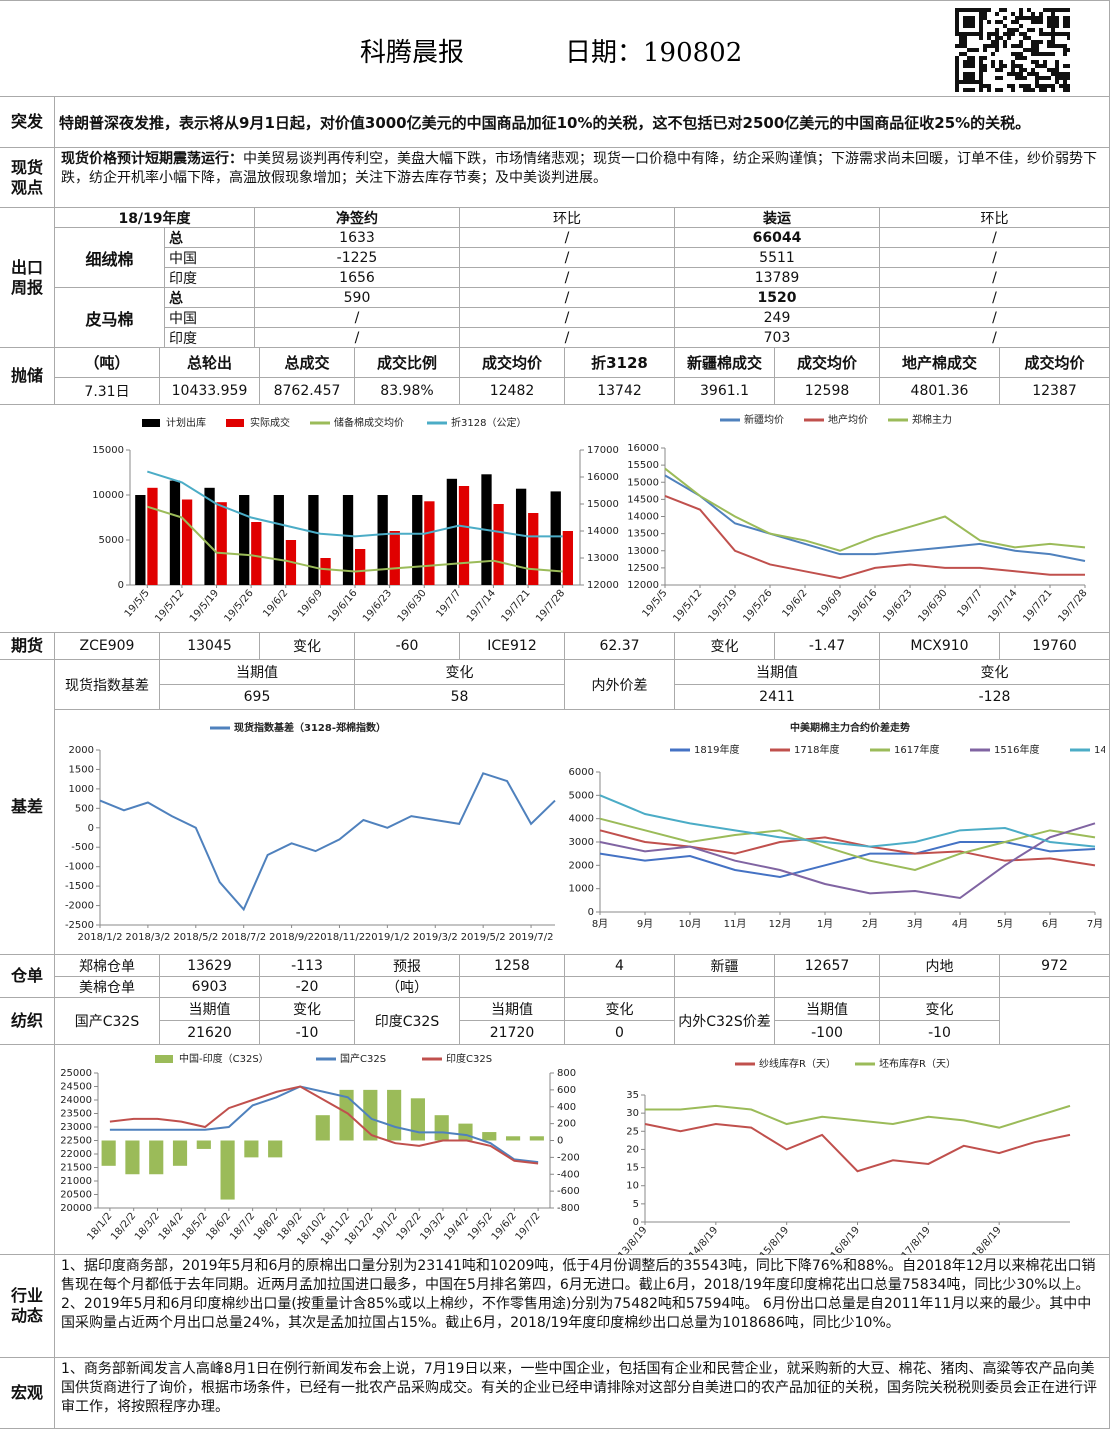 This screenshot has height=1429, width=1110. What do you see at coordinates (940, 646) in the screenshot?
I see `table-cell: MCX910` at bounding box center [940, 646].